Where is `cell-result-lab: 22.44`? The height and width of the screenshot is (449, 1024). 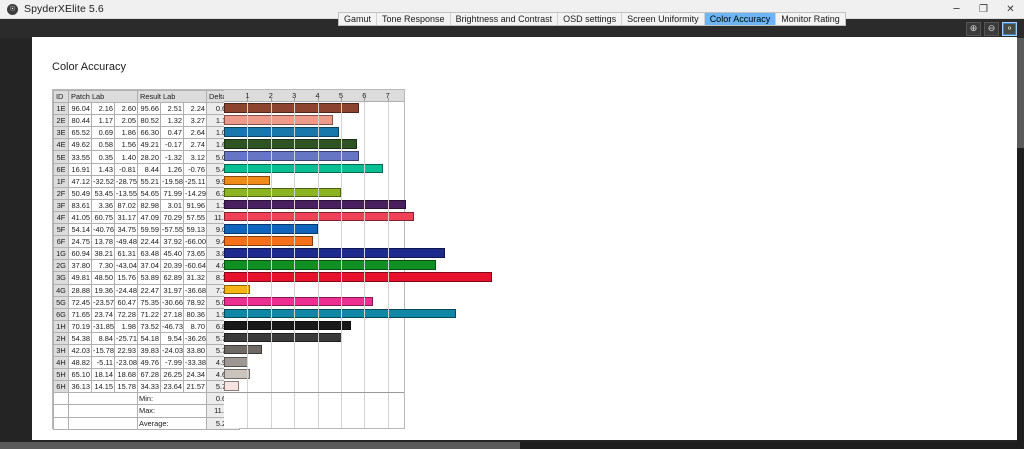
cell-result-lab: 22.44 is located at coordinates (149, 242).